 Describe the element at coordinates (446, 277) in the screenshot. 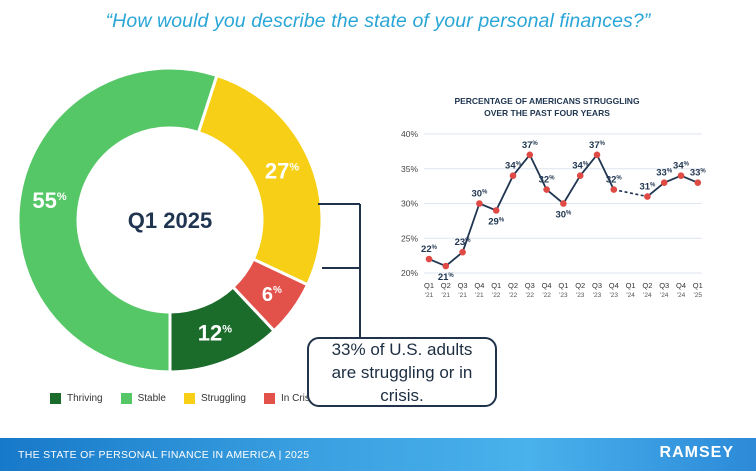

I see `data-label: 21%` at that location.